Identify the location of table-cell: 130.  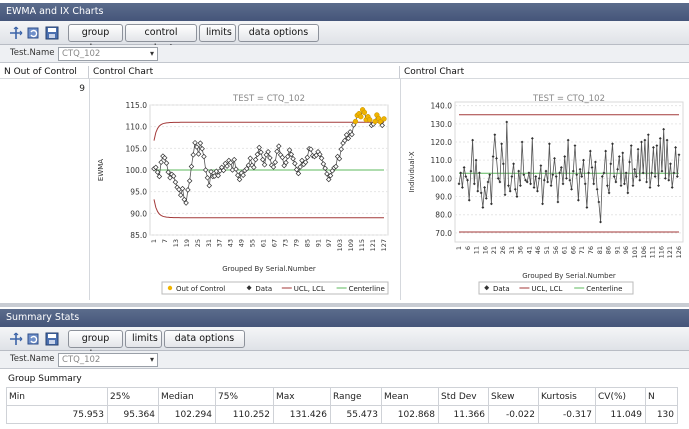
(661, 414).